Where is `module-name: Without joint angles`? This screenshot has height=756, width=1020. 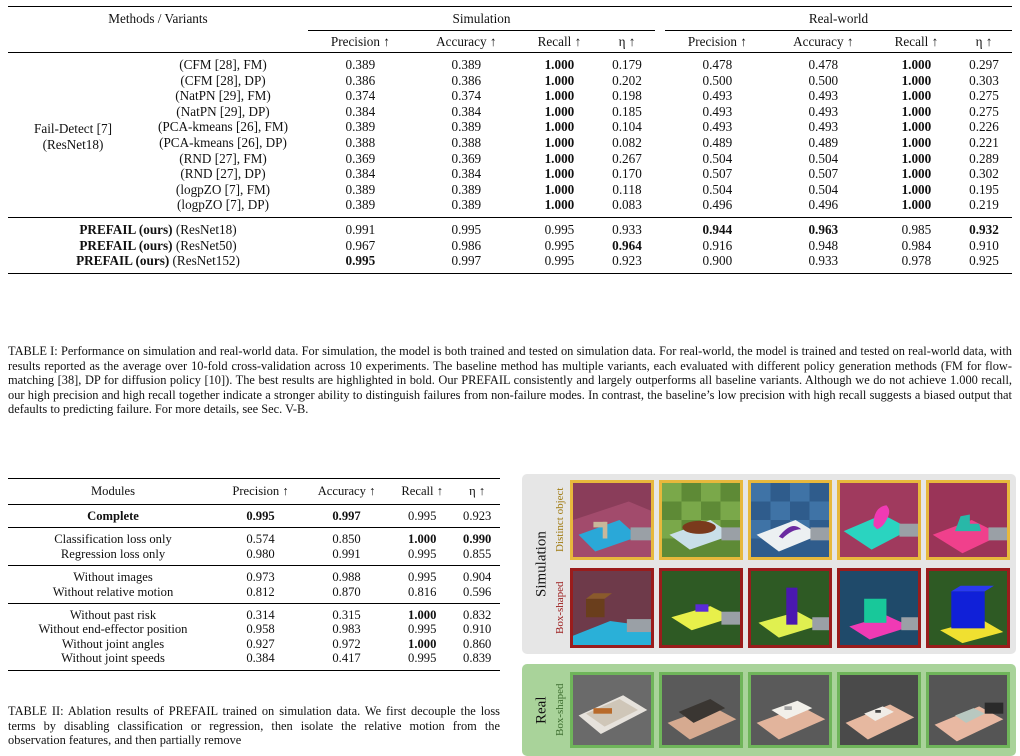
module-name: Without joint angles is located at coordinates (113, 643).